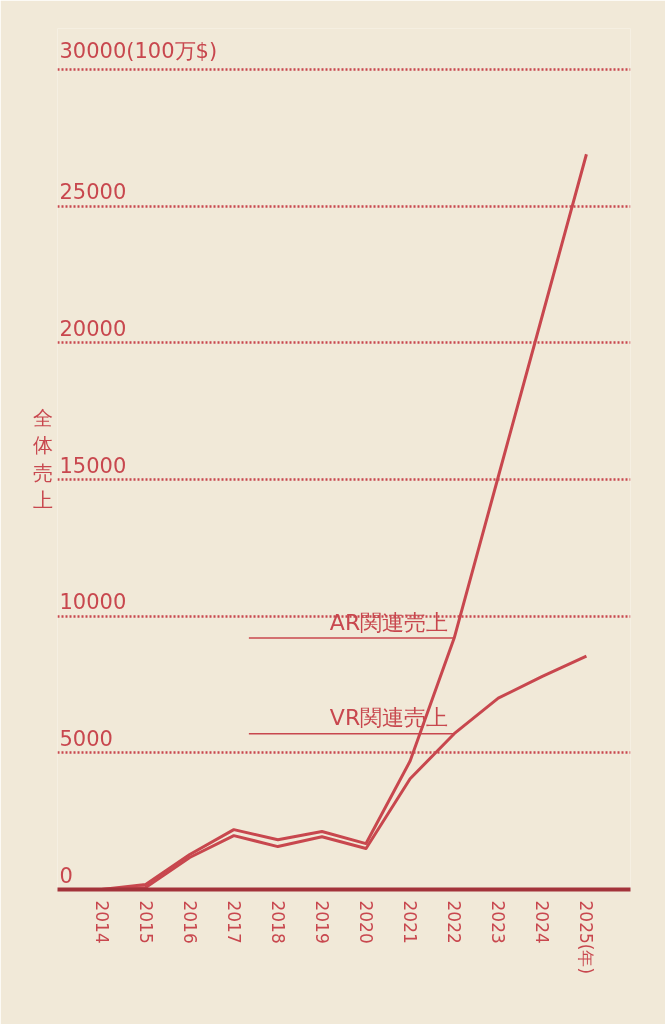 Image resolution: width=665 pixels, height=1024 pixels. What do you see at coordinates (542, 922) in the screenshot?
I see `x-tick-label: 2024` at bounding box center [542, 922].